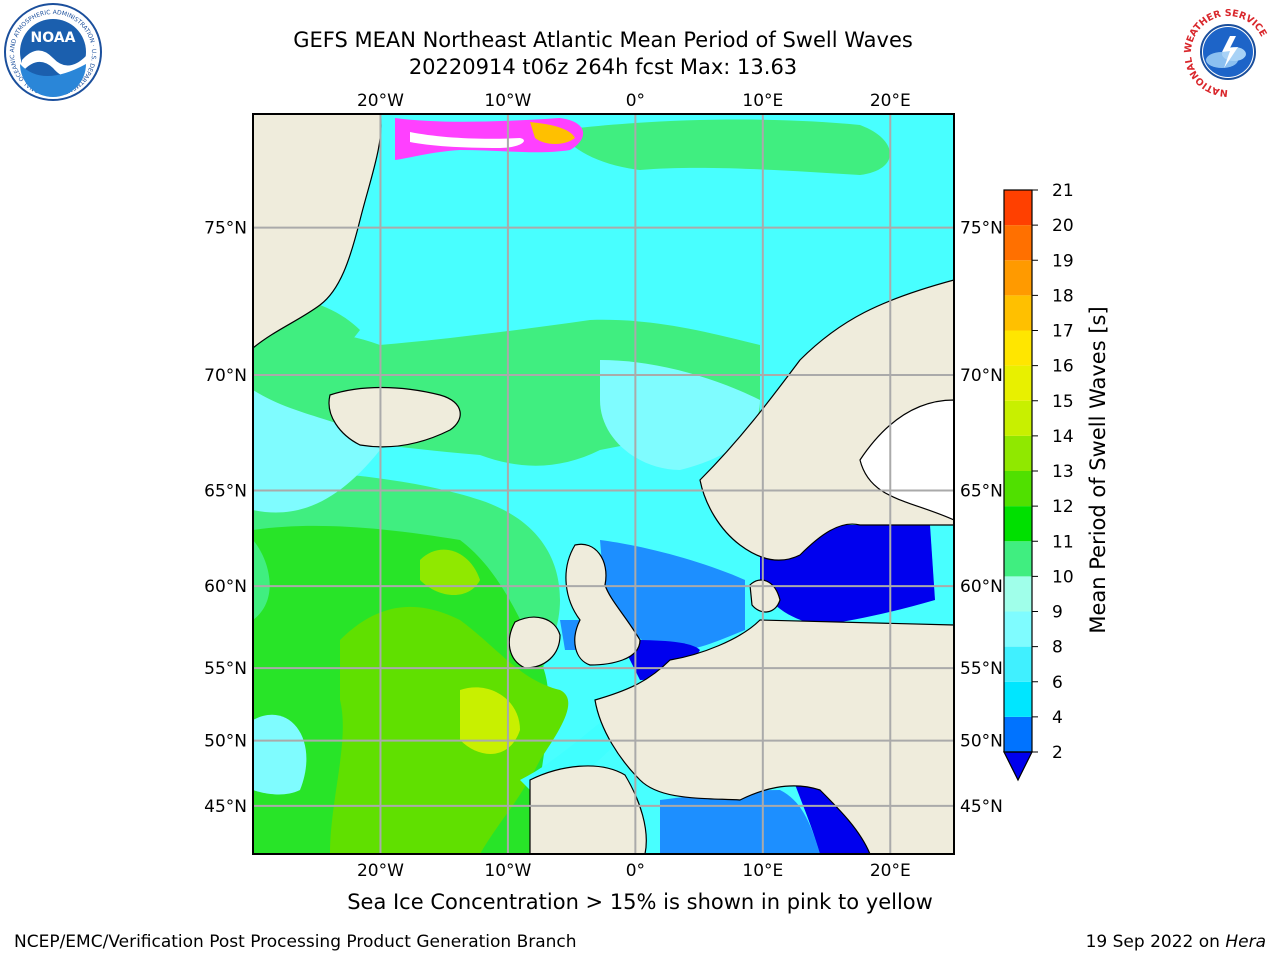 The width and height of the screenshot is (1280, 960). Describe the element at coordinates (603, 67) in the screenshot. I see `map-subtitle: 20220914 t06z 264h fcst Max: 13.63` at that location.